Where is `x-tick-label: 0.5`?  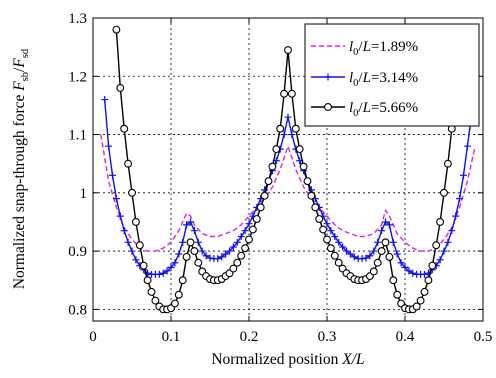
x-tick-label: 0.5 is located at coordinates (483, 337).